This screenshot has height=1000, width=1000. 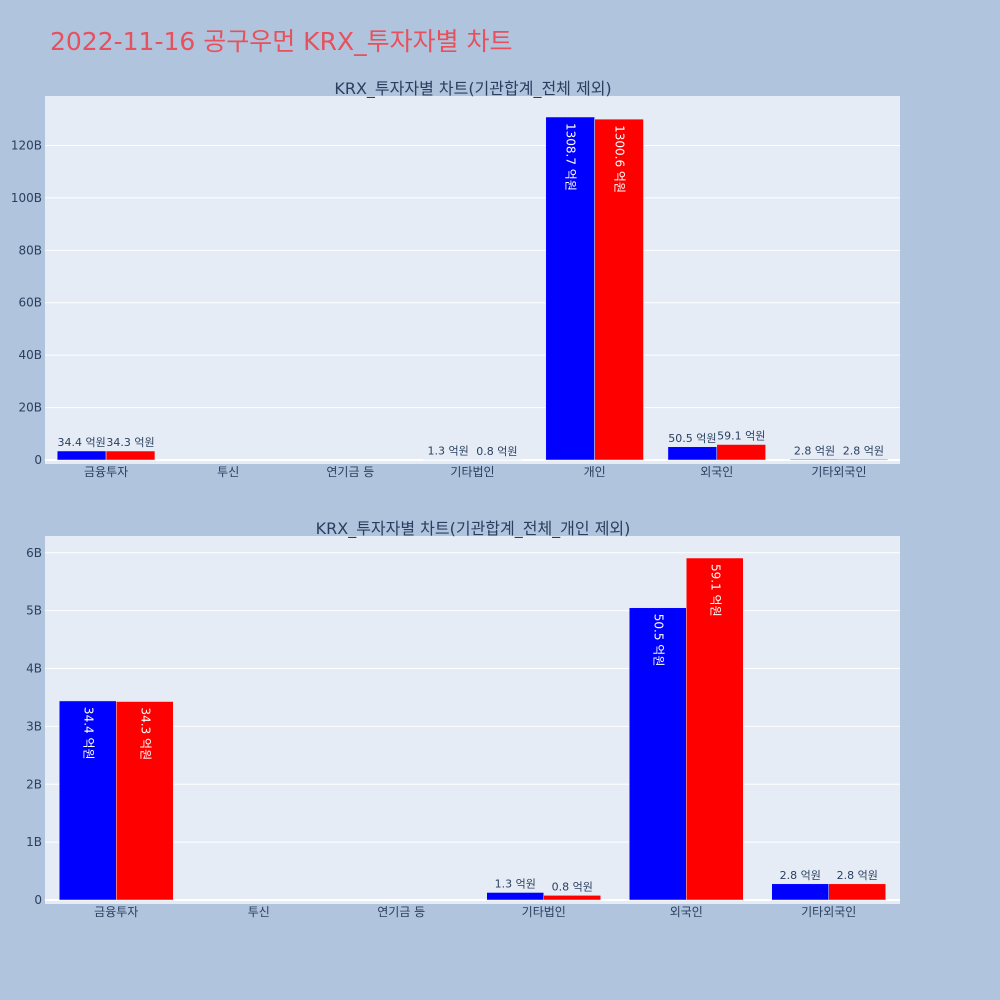 What do you see at coordinates (34, 611) in the screenshot?
I see `chart-bottom-ytick-label: 5B` at bounding box center [34, 611].